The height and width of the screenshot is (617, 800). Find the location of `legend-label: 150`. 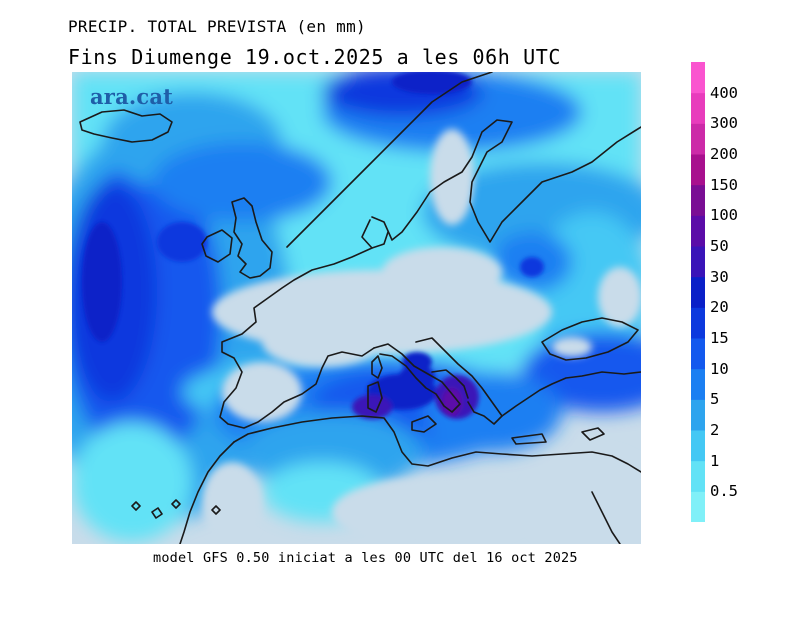

legend-label: 150 is located at coordinates (724, 184).